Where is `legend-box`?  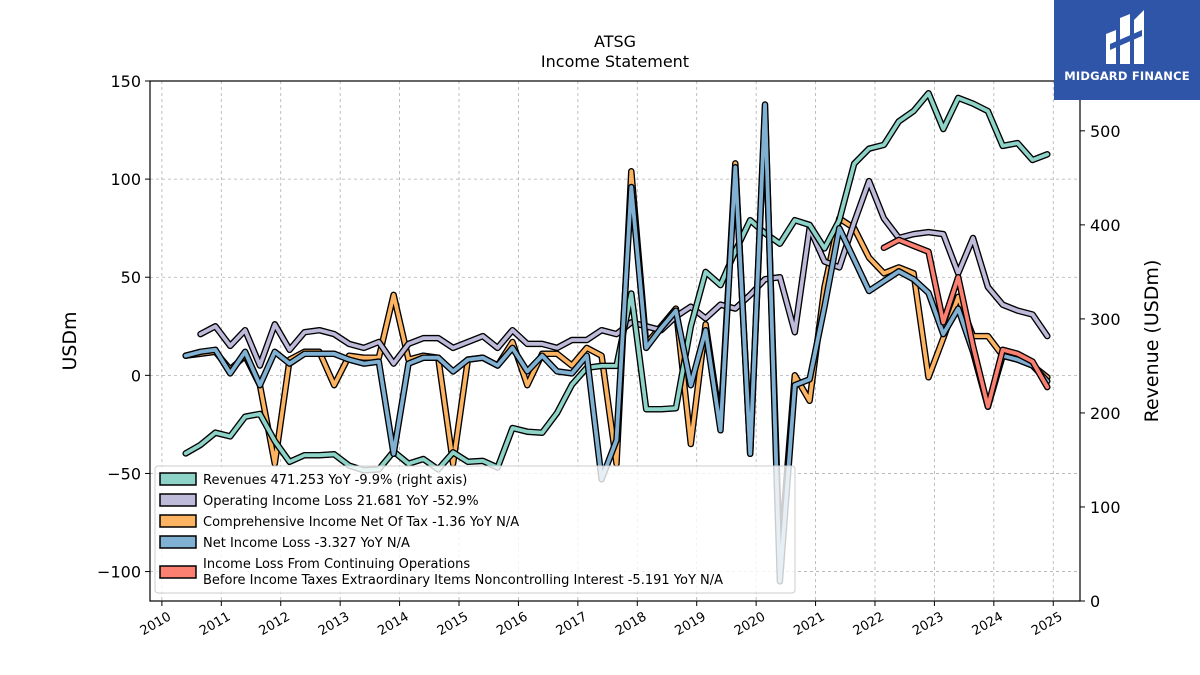 legend-box is located at coordinates (475, 529).